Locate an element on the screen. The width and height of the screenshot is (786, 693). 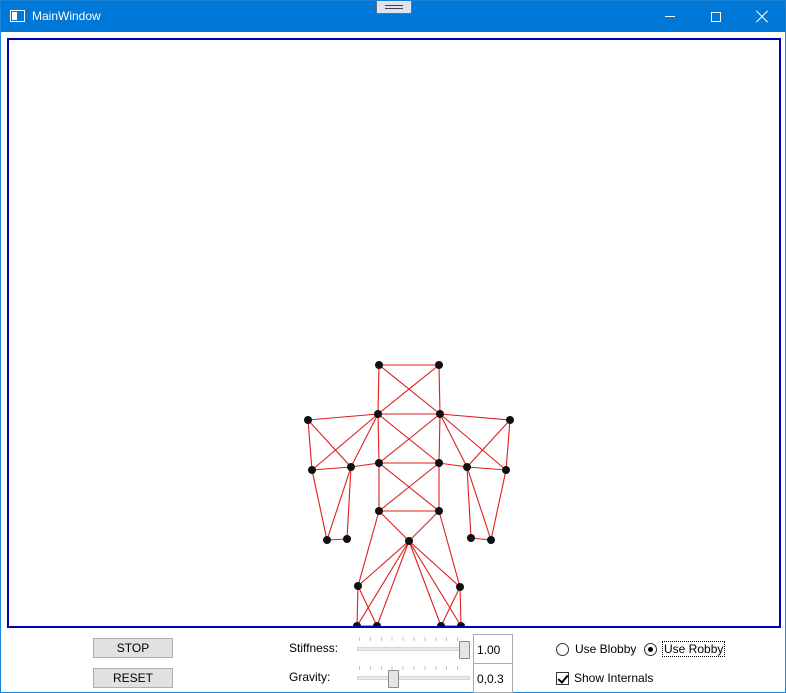
maximize-icon is located at coordinates (716, 16).